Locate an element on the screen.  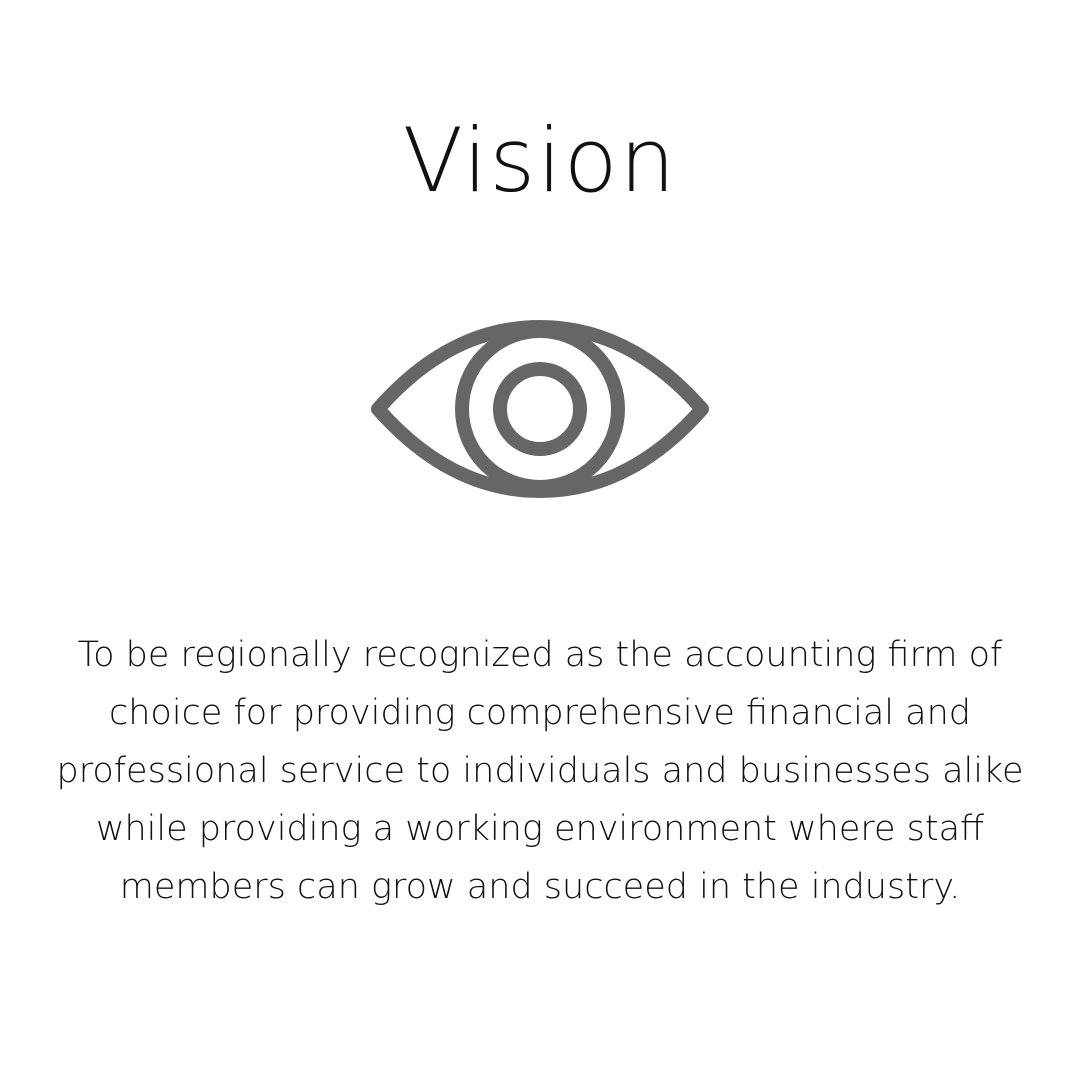
page-title: Vision is located at coordinates (540, 160).